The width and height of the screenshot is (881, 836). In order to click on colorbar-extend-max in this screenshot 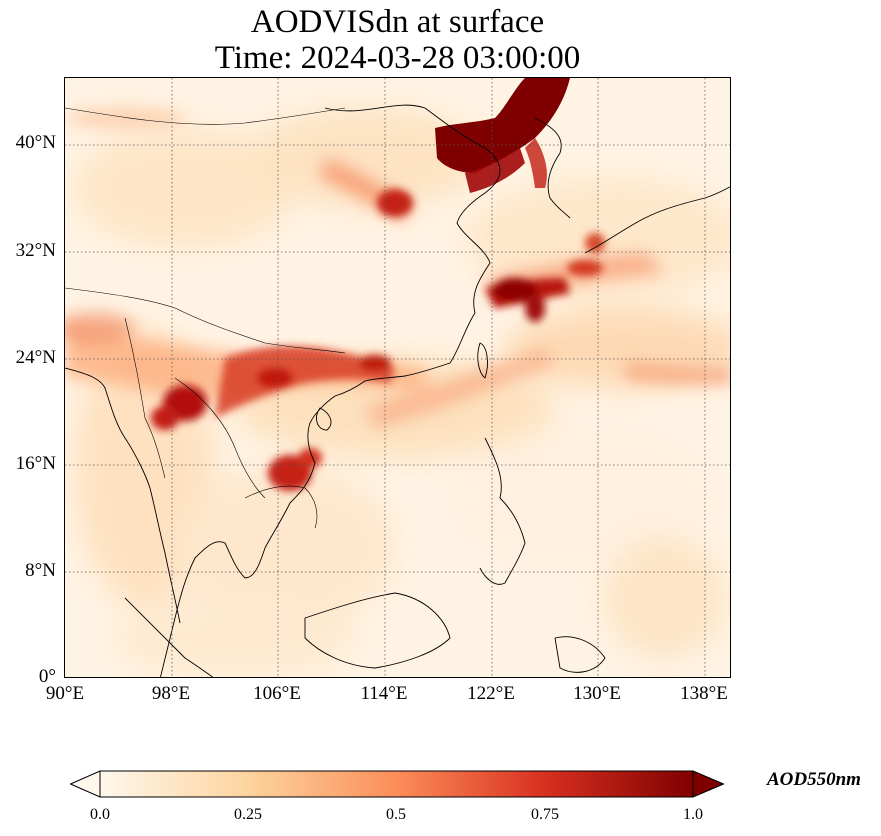, I will do `click(708, 784)`.